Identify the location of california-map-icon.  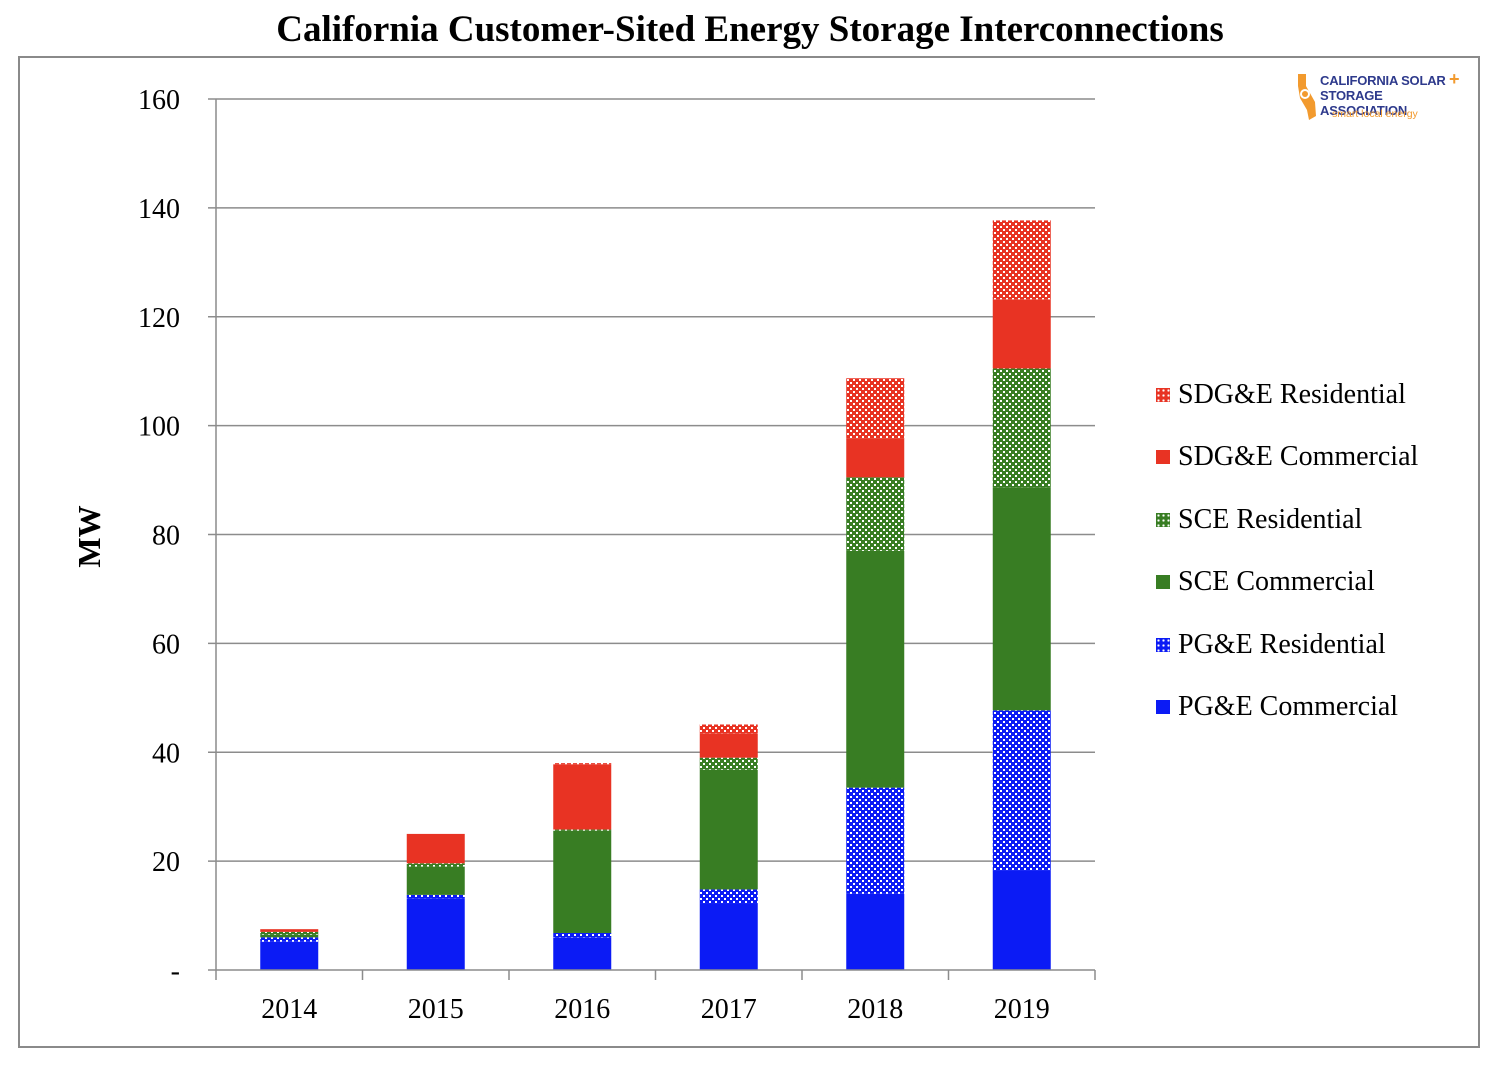
(1307, 97).